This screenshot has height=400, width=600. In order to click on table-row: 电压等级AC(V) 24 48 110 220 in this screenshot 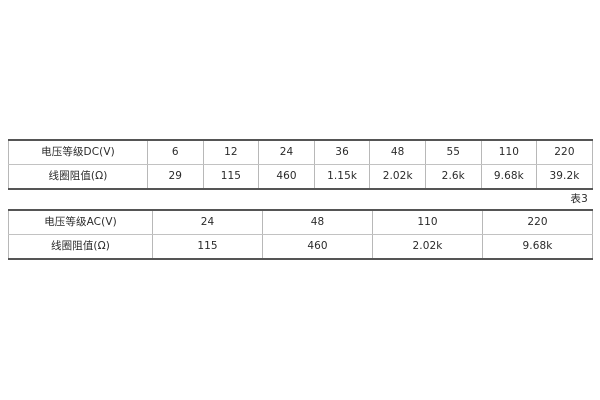, I will do `click(300, 222)`.